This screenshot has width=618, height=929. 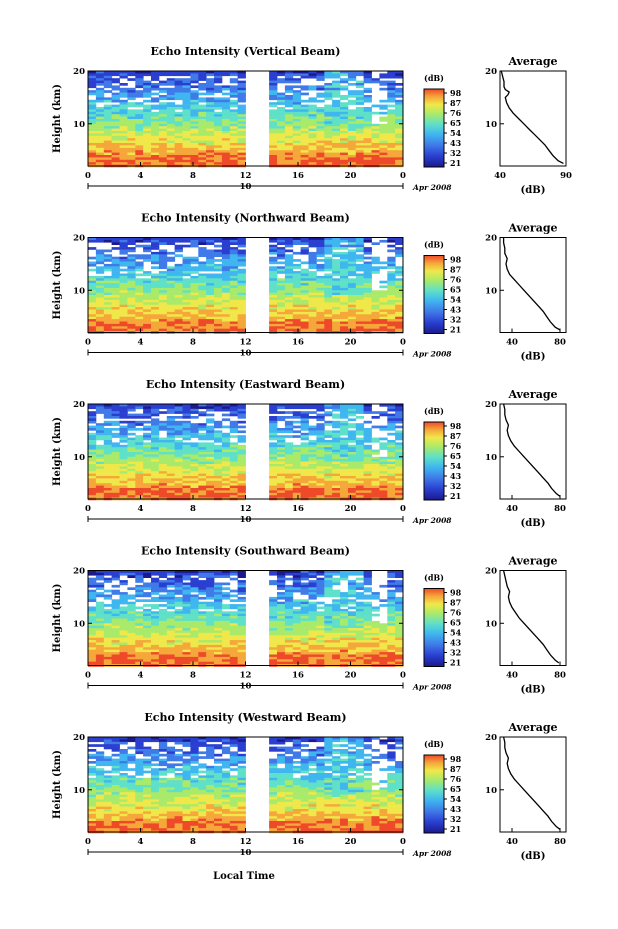 What do you see at coordinates (79, 125) in the screenshot?
I see `y-tick-label: 10` at bounding box center [79, 125].